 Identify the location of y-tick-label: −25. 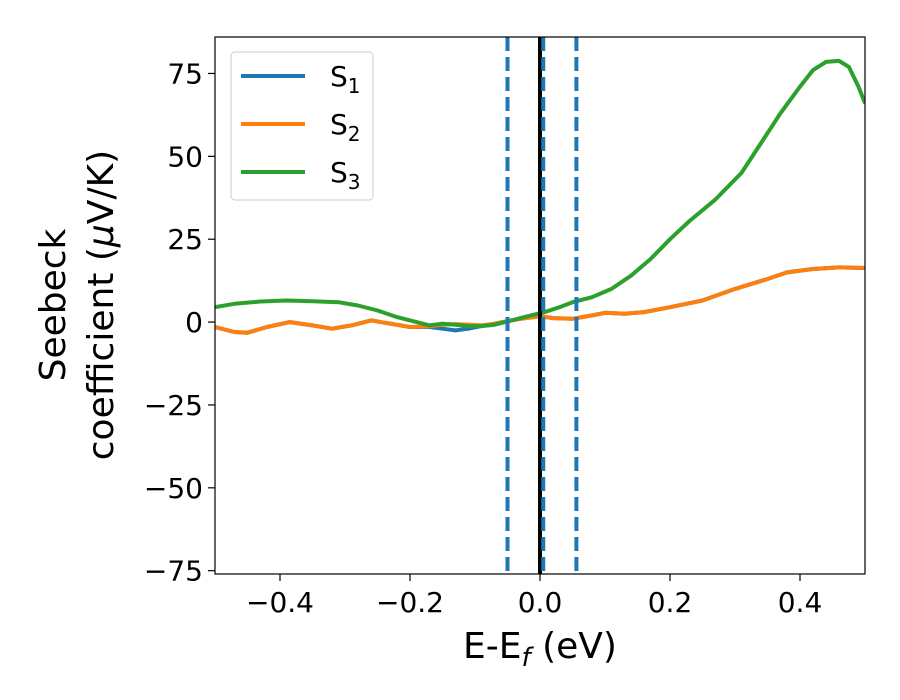
(173, 405).